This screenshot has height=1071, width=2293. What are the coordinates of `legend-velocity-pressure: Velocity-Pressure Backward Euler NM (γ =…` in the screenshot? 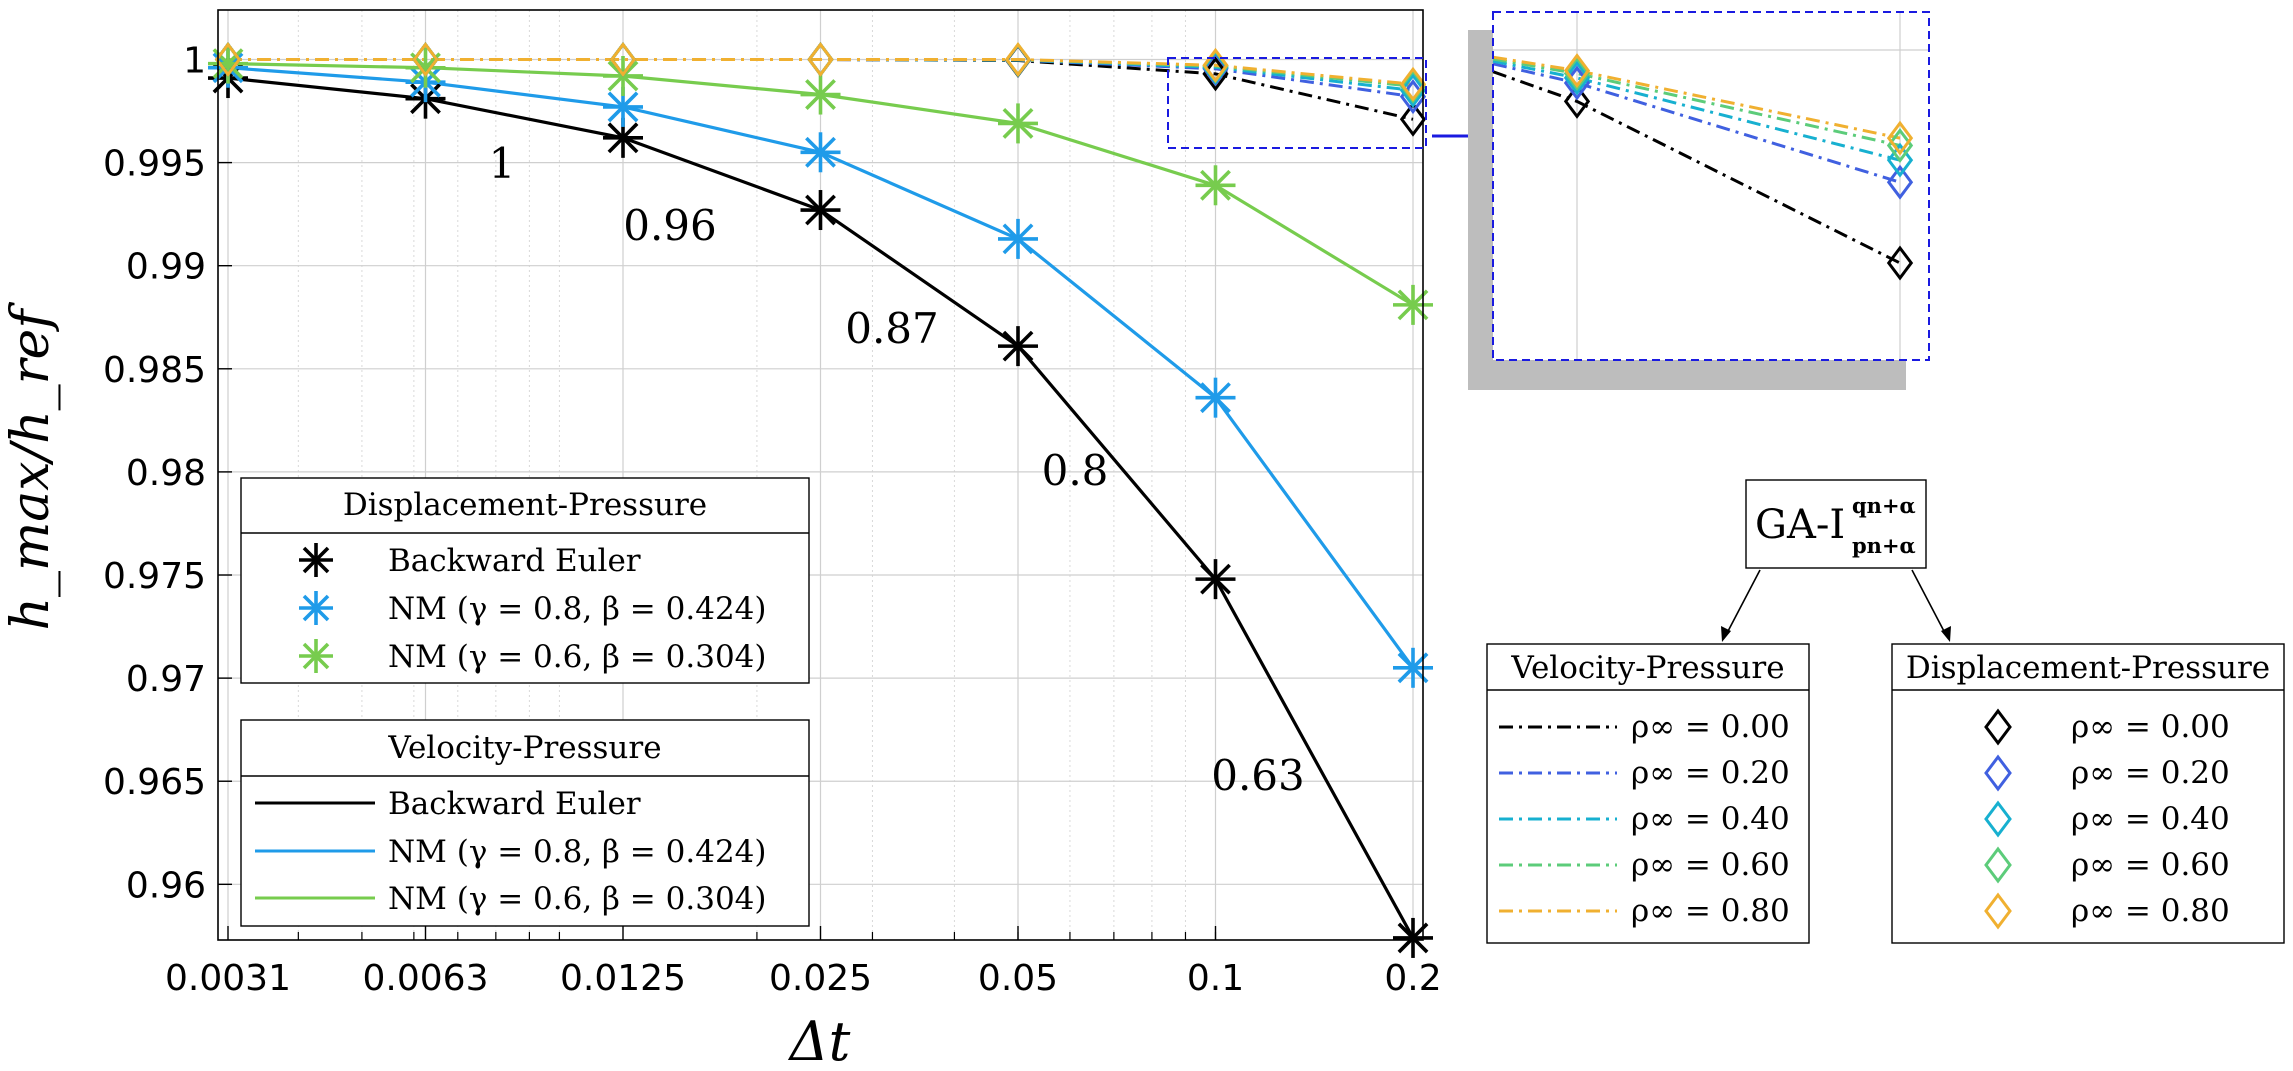 It's located at (525, 823).